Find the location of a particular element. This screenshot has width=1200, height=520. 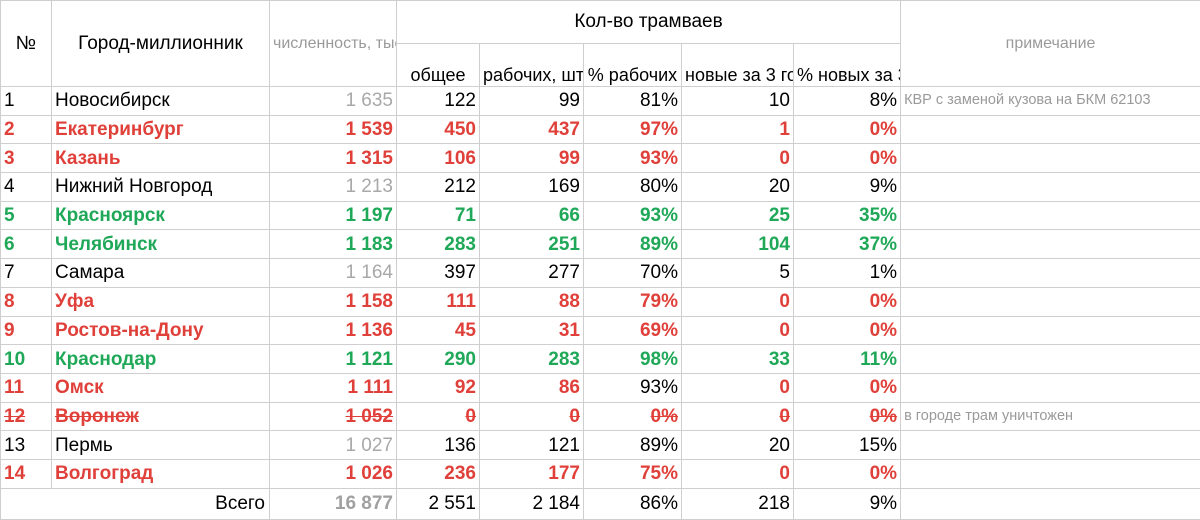

cell-num: 12 is located at coordinates (26, 416).